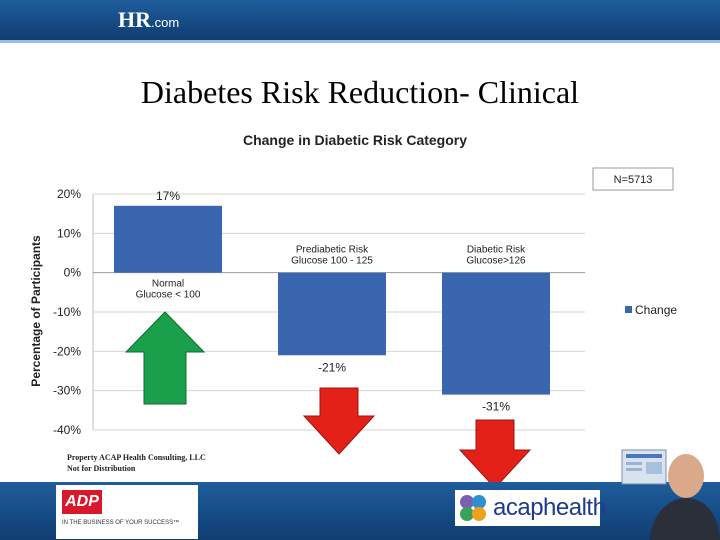 The height and width of the screenshot is (540, 720). Describe the element at coordinates (332, 250) in the screenshot. I see `category-label: Prediabetic Risk` at that location.